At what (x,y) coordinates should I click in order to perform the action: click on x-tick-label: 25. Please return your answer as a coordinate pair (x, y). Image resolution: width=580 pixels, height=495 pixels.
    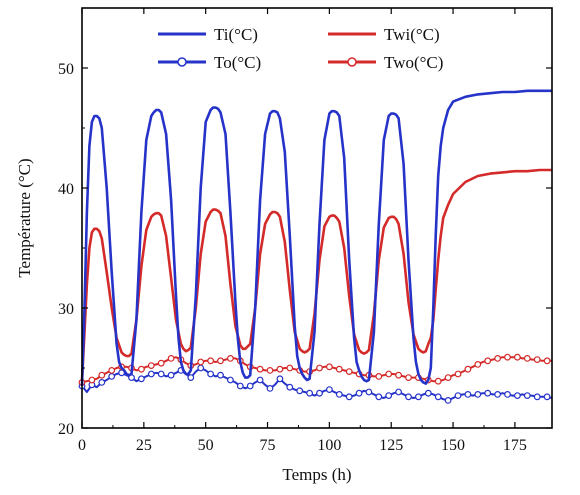
    Looking at the image, I should click on (144, 445).